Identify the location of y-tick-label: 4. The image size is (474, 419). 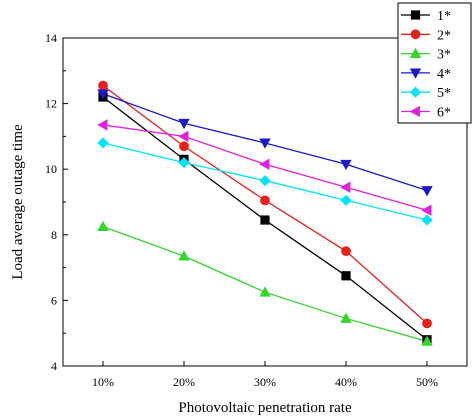
(54, 366).